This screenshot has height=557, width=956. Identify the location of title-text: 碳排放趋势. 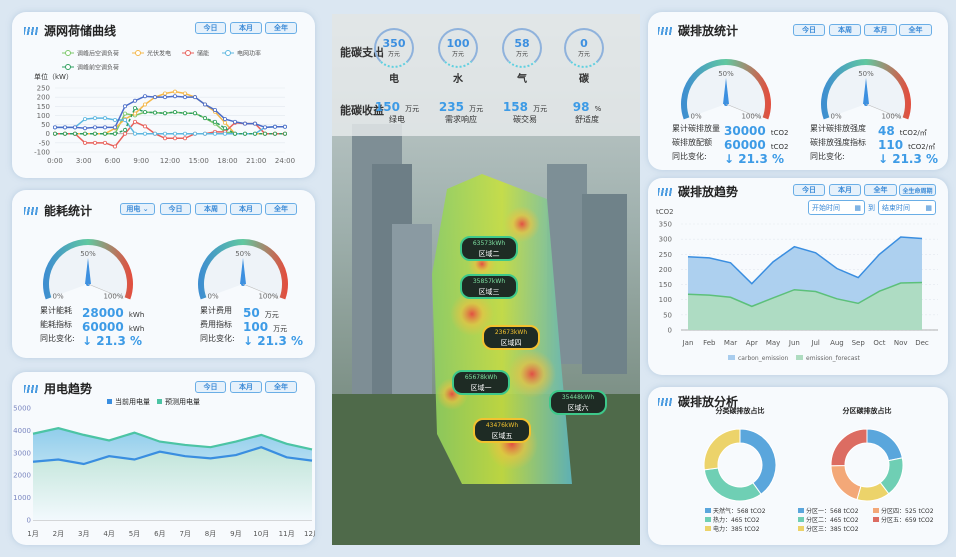
(708, 192).